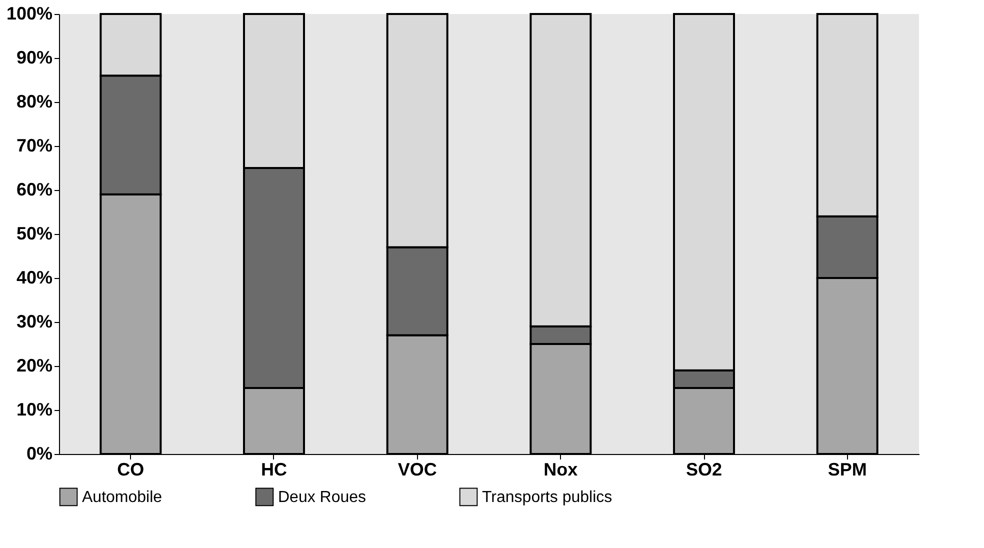  Describe the element at coordinates (274, 470) in the screenshot. I see `x-tick-label: HC` at that location.